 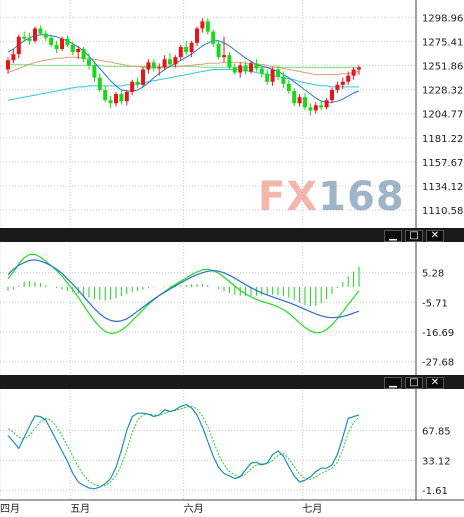 I want to click on kdj-close-button: ✕, so click(x=435, y=383).